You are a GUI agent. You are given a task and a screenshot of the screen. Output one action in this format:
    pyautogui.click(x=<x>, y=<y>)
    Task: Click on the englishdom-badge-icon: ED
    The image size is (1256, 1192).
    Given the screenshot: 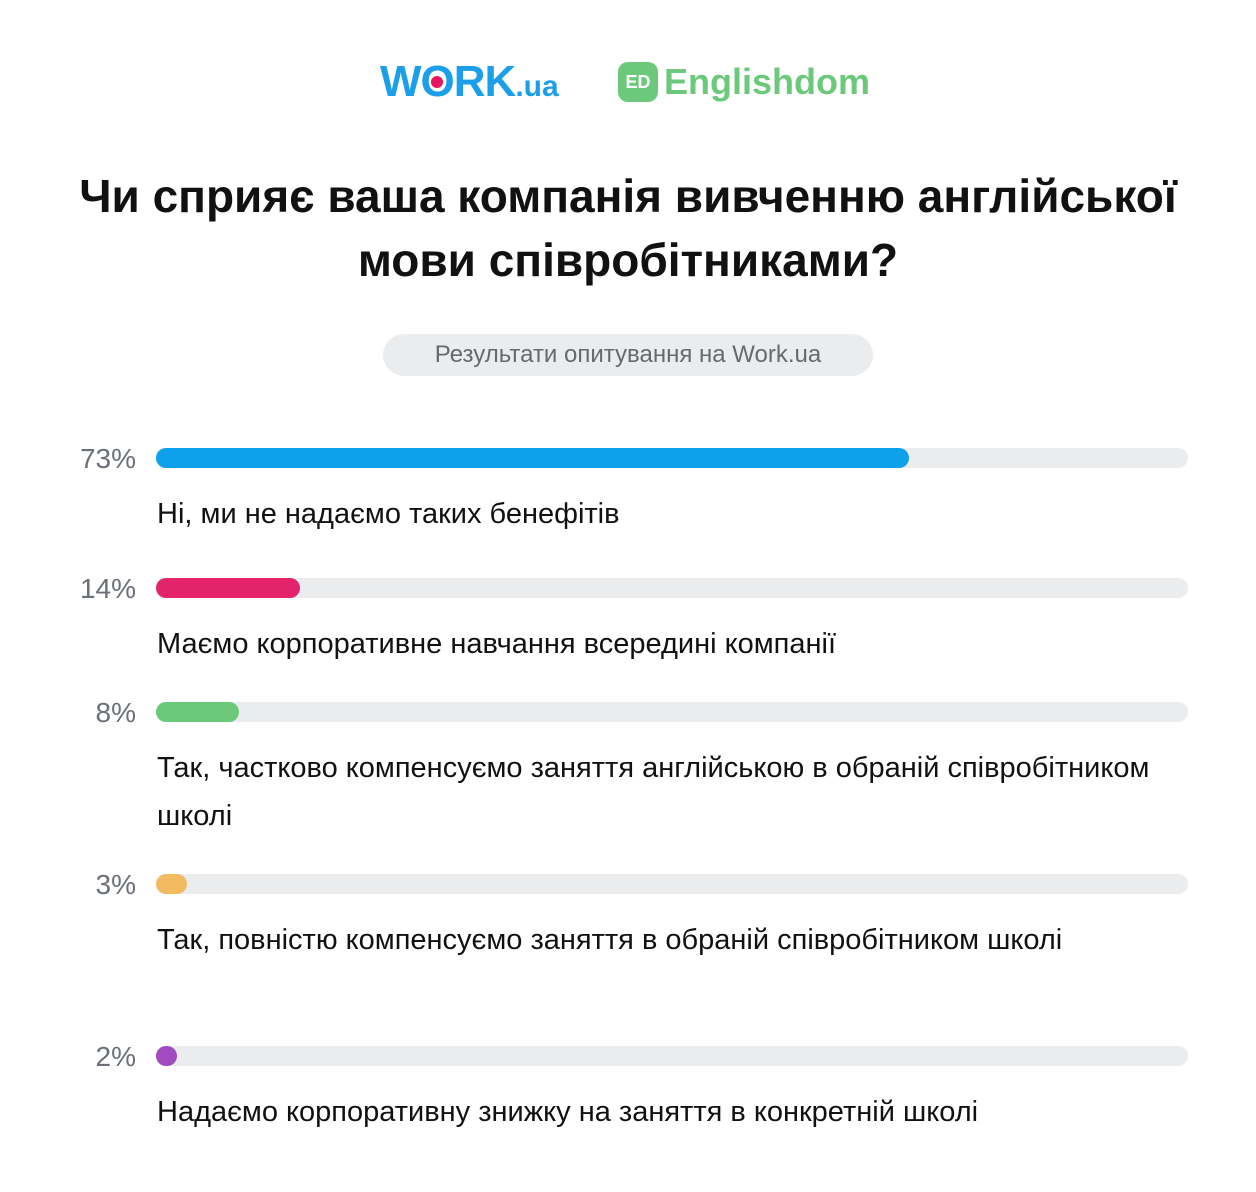 What is the action you would take?
    pyautogui.click(x=638, y=82)
    